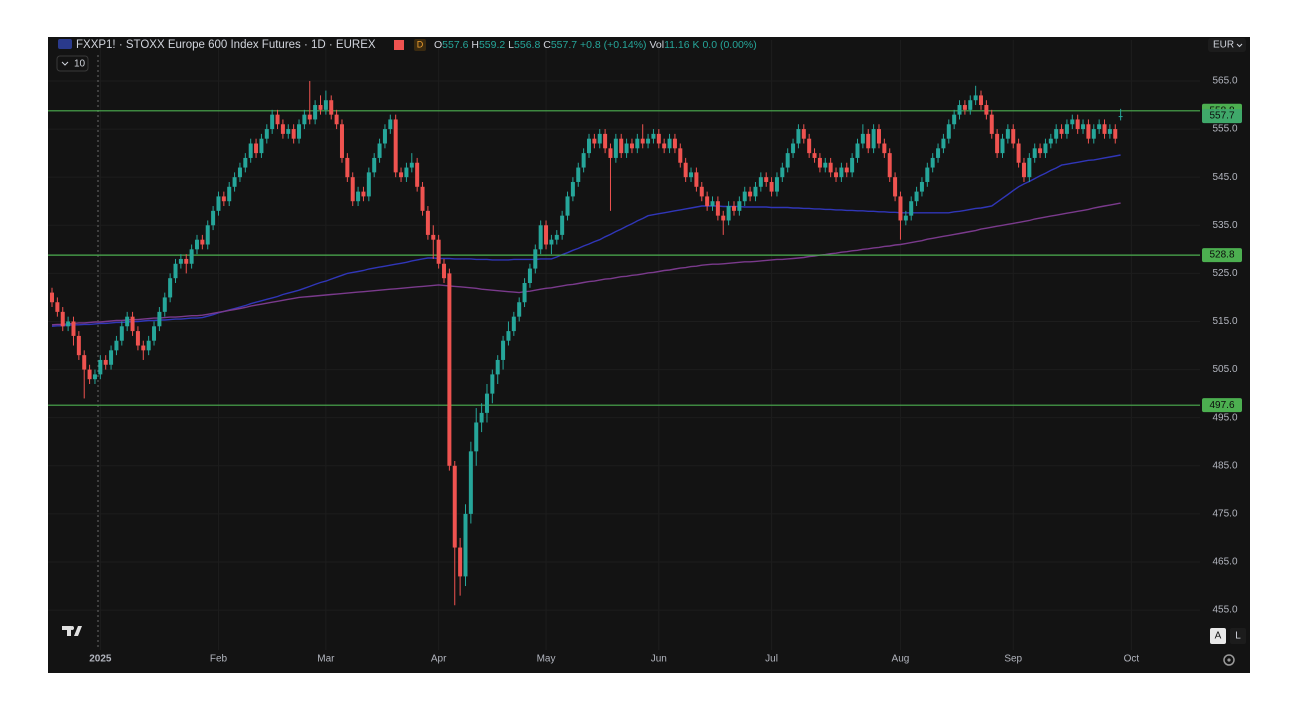 This screenshot has height=717, width=1312. Describe the element at coordinates (80, 64) in the screenshot. I see `indicator-count: 10` at that location.